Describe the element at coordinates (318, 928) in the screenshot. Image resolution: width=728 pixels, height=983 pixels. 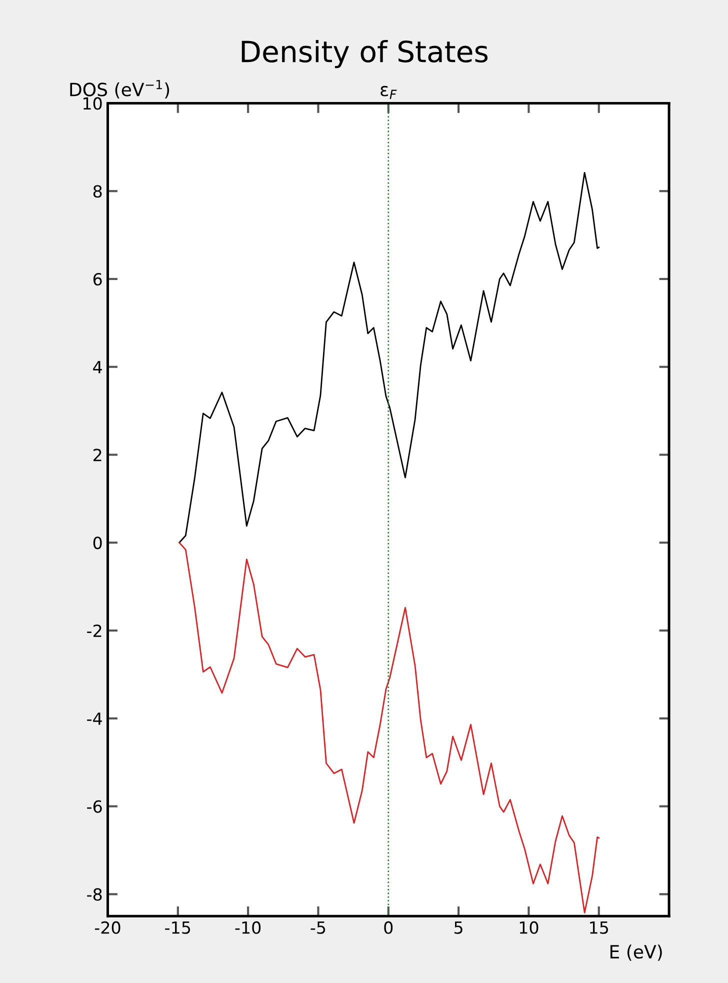
I see `x-tick-label: -5` at that location.